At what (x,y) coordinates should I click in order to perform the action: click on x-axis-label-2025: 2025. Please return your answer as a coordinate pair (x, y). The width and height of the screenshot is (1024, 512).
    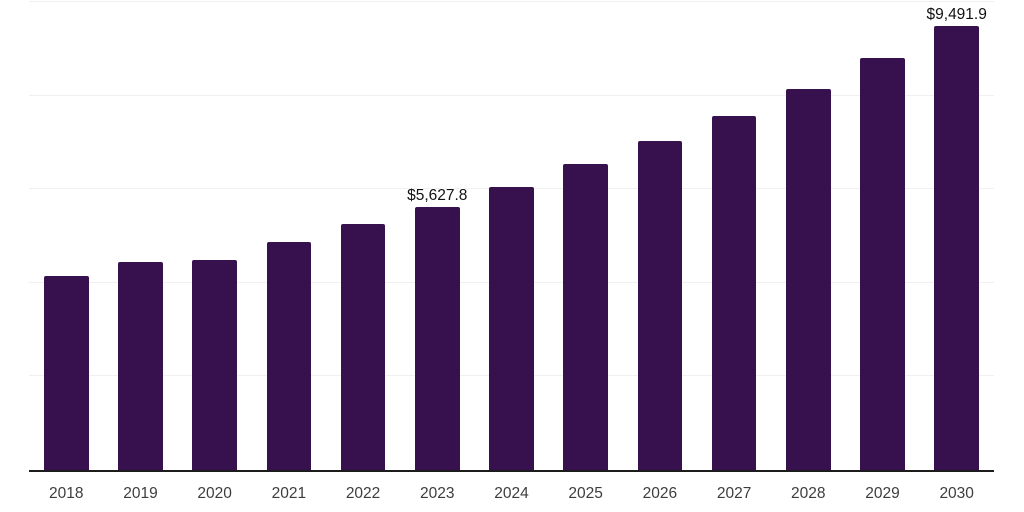
    Looking at the image, I should click on (585, 493).